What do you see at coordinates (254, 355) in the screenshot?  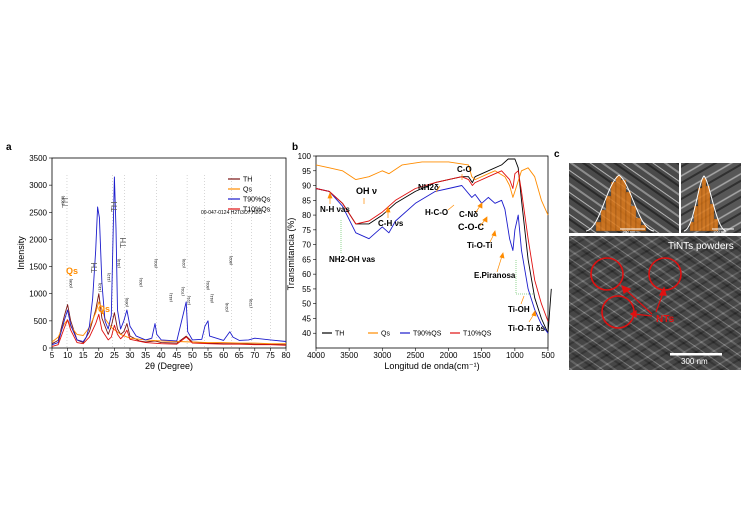 I see `xrd-x-tick-label: 70` at bounding box center [254, 355].